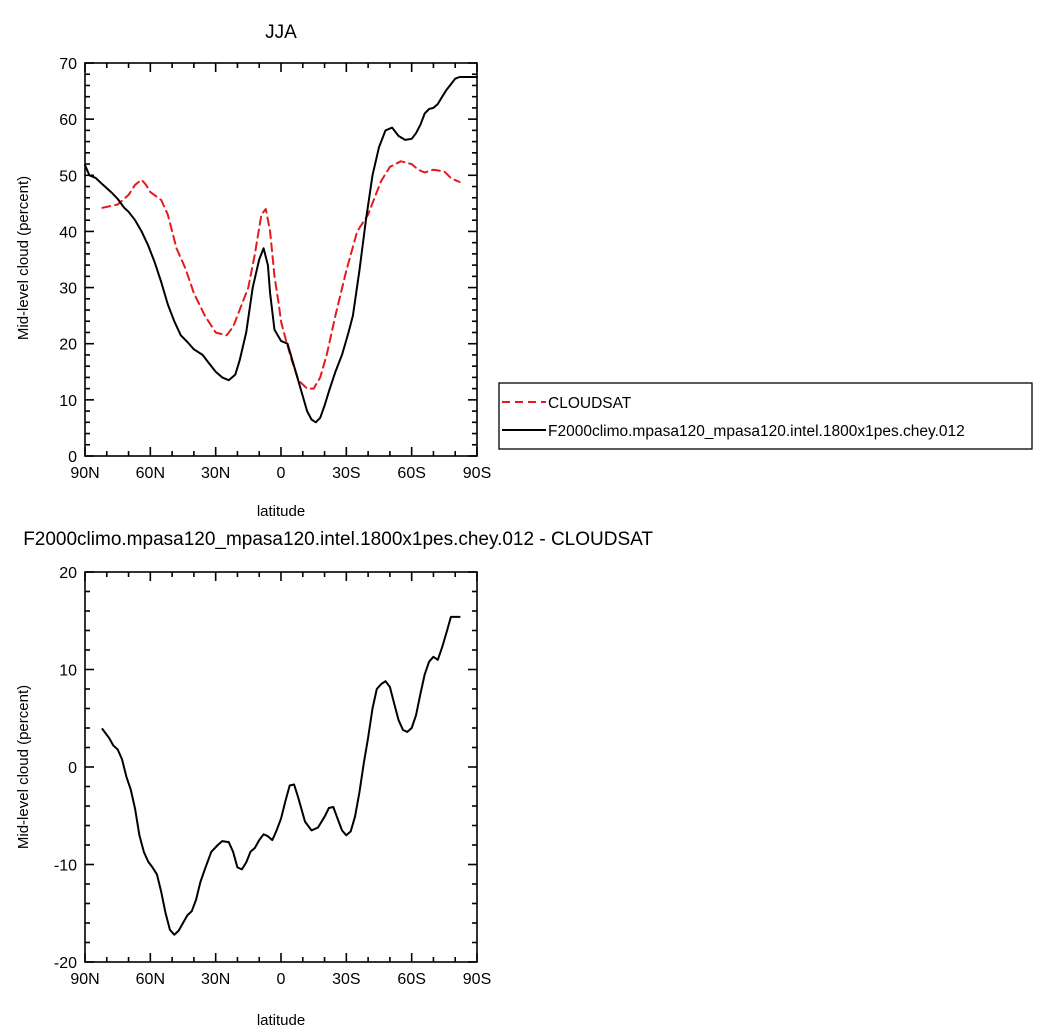 The height and width of the screenshot is (1033, 1047). What do you see at coordinates (411, 473) in the screenshot?
I see `top-x-tick-label: 60S` at bounding box center [411, 473].